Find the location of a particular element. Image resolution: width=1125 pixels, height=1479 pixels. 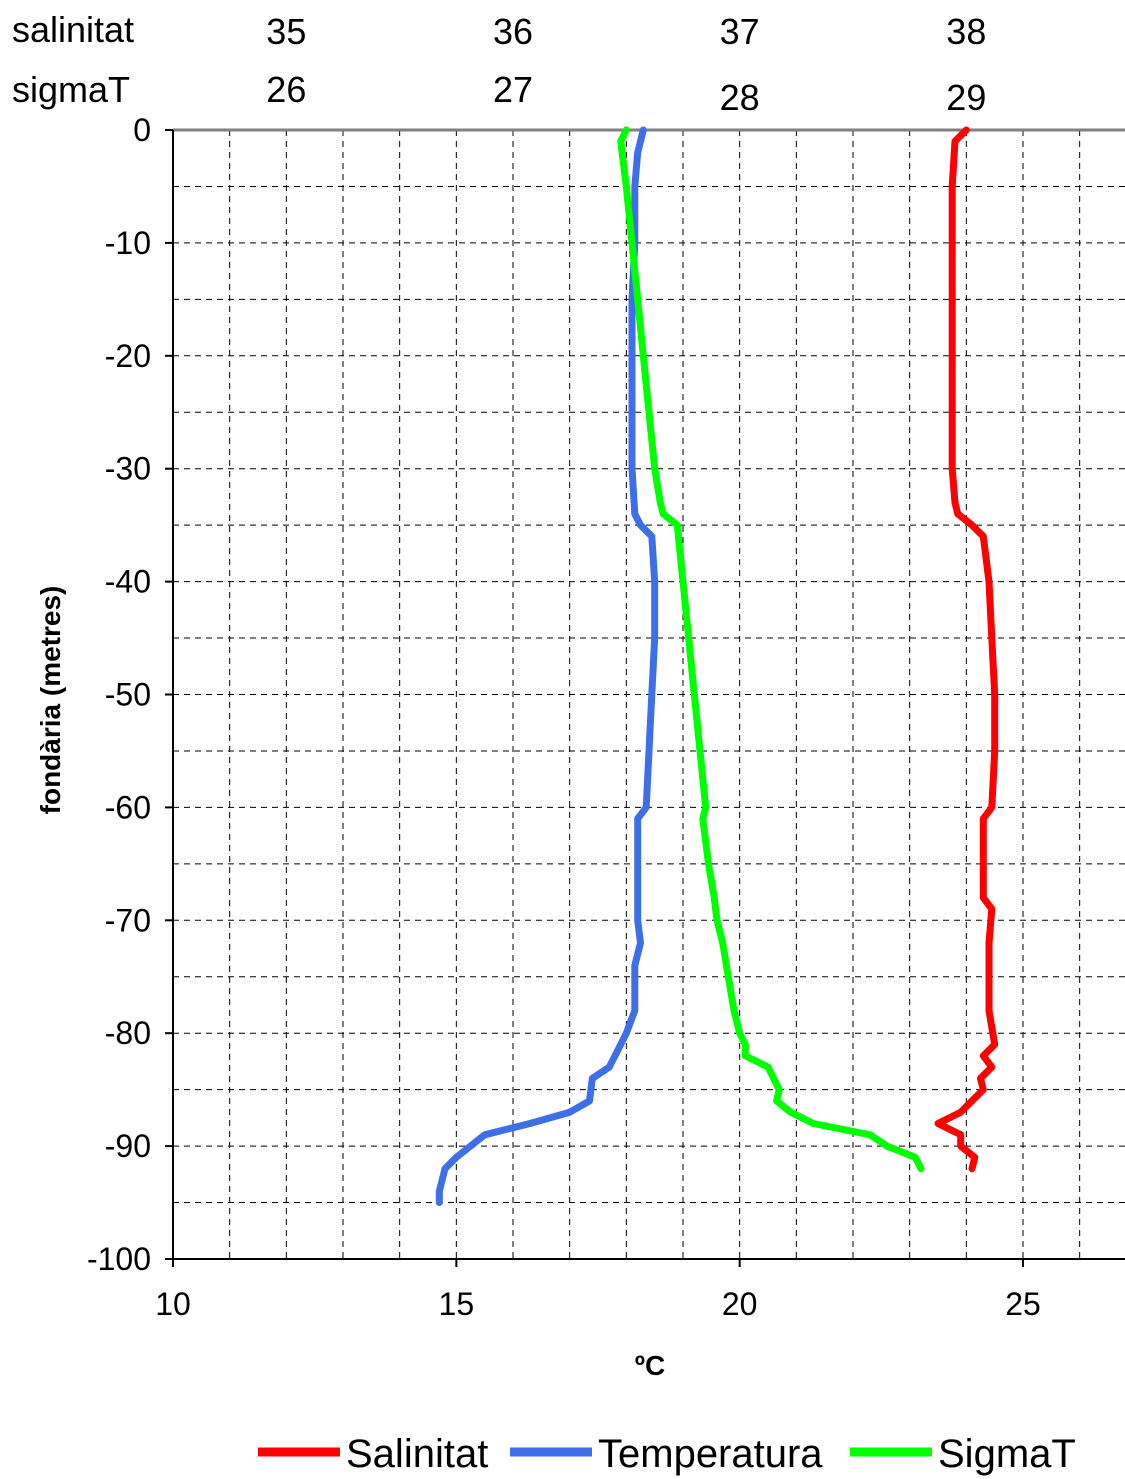

x-tick-label: 10 is located at coordinates (173, 1304).